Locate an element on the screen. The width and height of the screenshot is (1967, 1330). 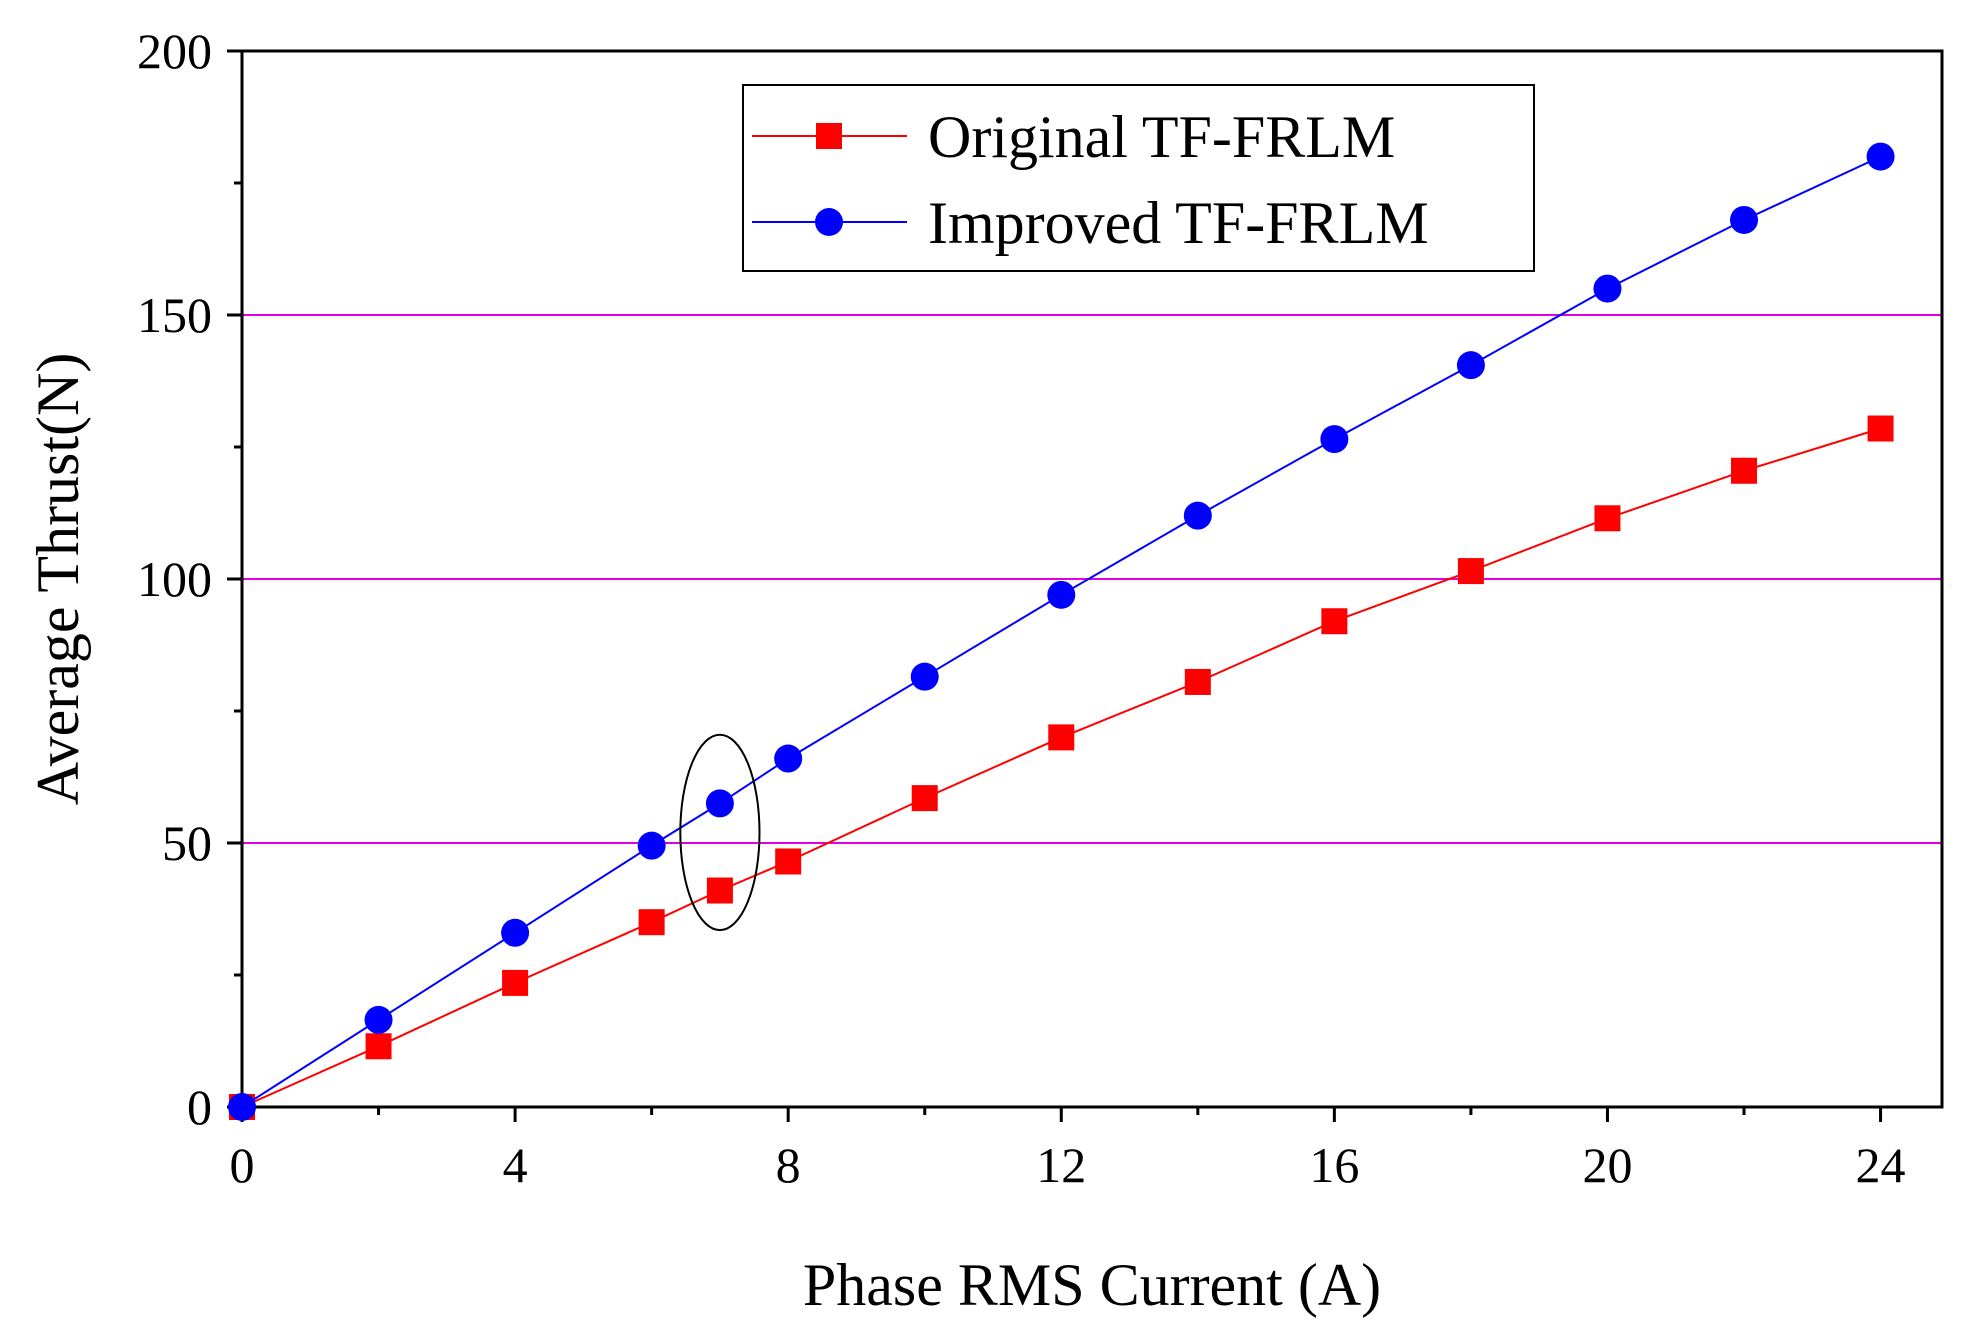
legend: Original TF-FRLM Improved TF-FRLM is located at coordinates (1138, 178).